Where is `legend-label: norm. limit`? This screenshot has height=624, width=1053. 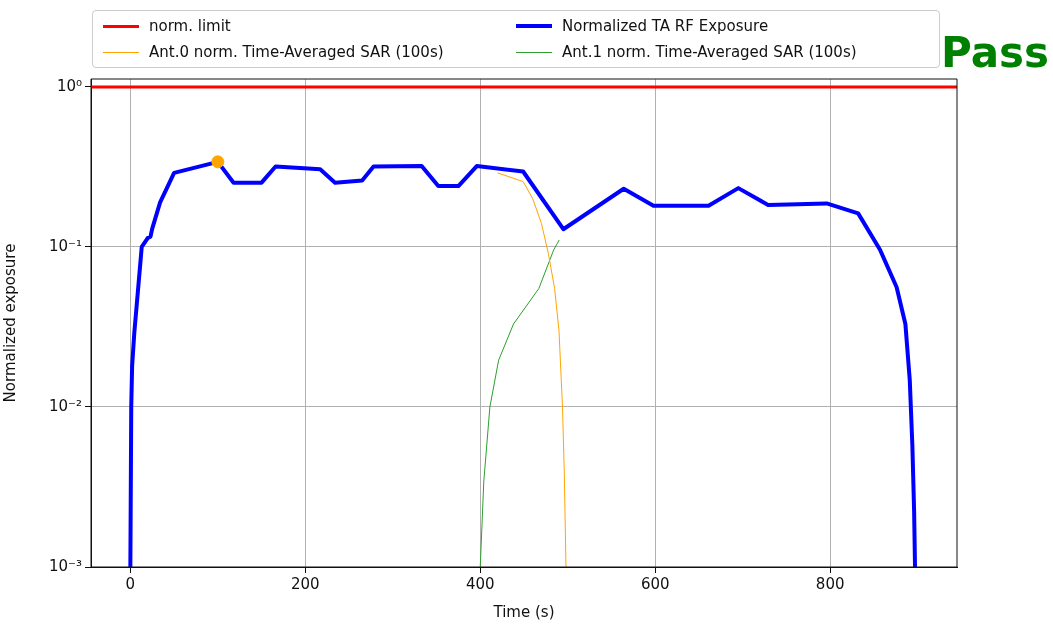
legend-label: norm. limit is located at coordinates (190, 26).